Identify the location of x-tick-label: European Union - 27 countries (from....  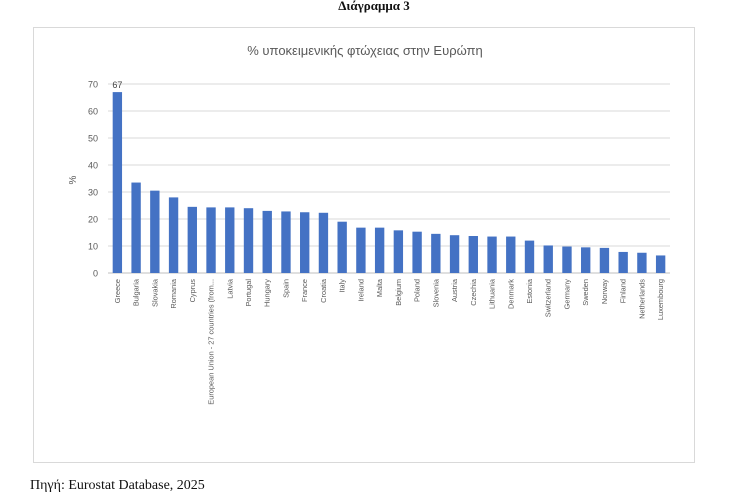
(211, 342).